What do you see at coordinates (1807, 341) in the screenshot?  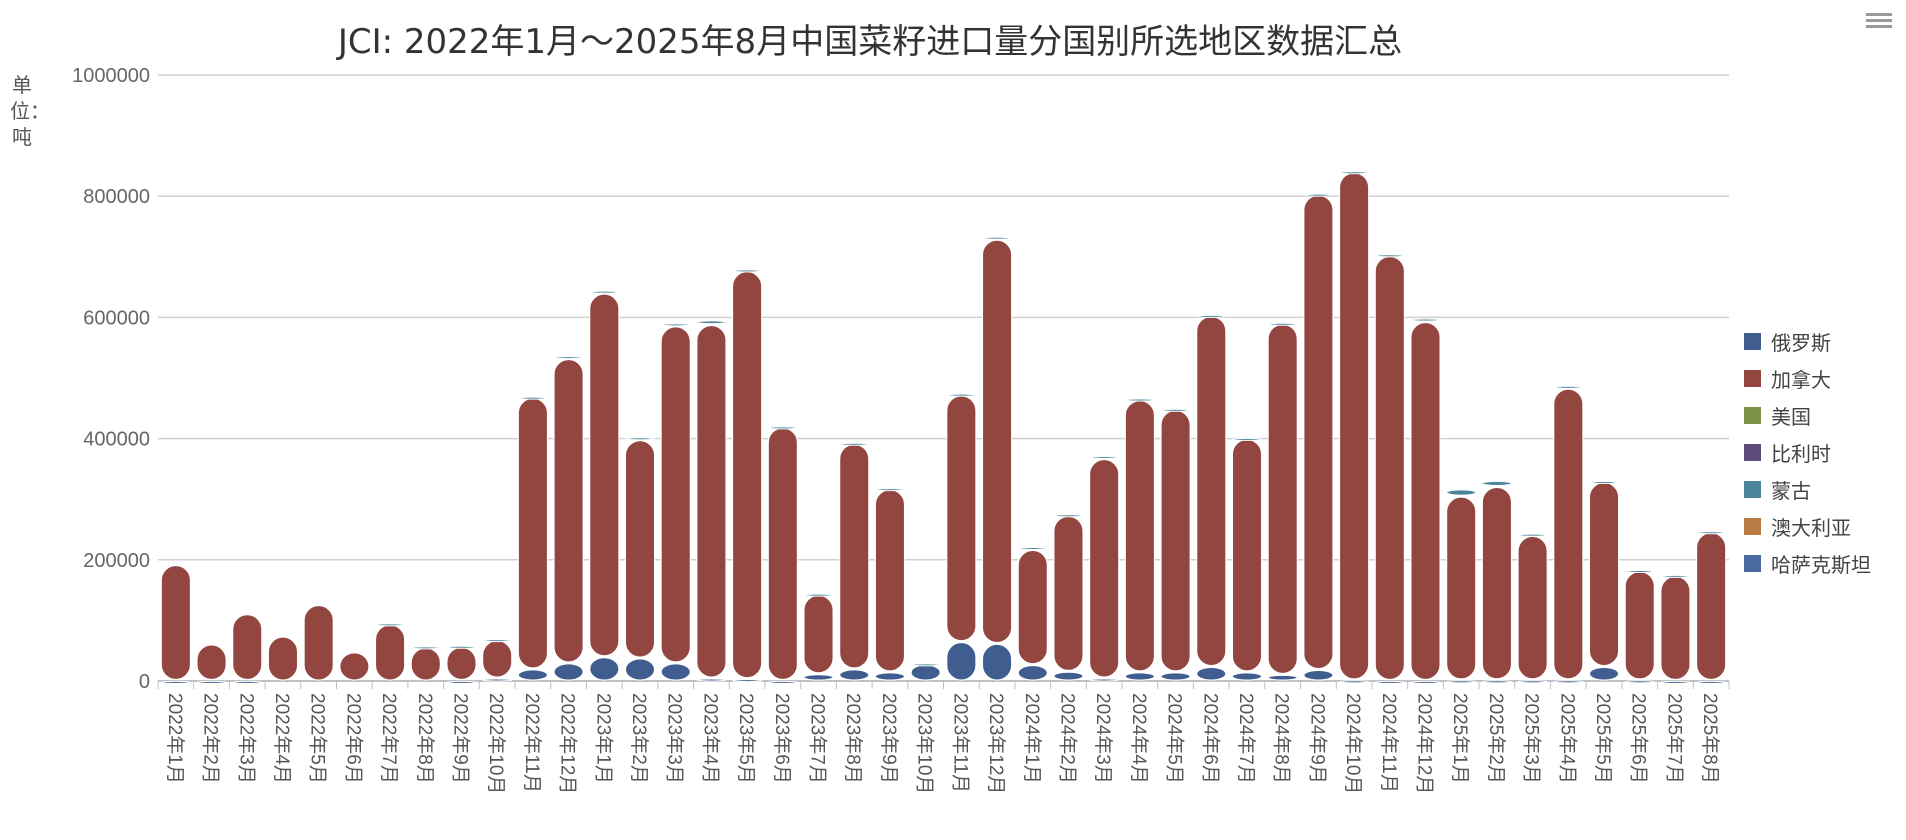 I see `legend-item: 俄罗斯` at bounding box center [1807, 341].